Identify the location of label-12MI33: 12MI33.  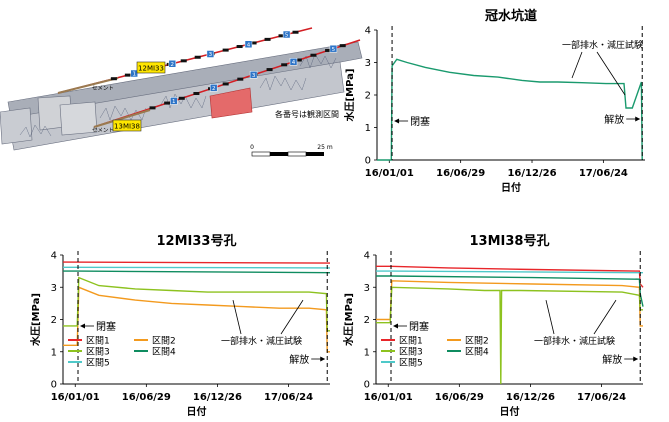
(151, 69).